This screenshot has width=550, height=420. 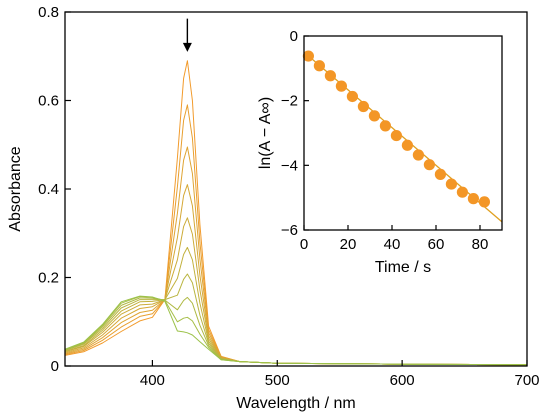 What do you see at coordinates (48, 101) in the screenshot?
I see `main-y-tick-label-0.6: 0.6` at bounding box center [48, 101].